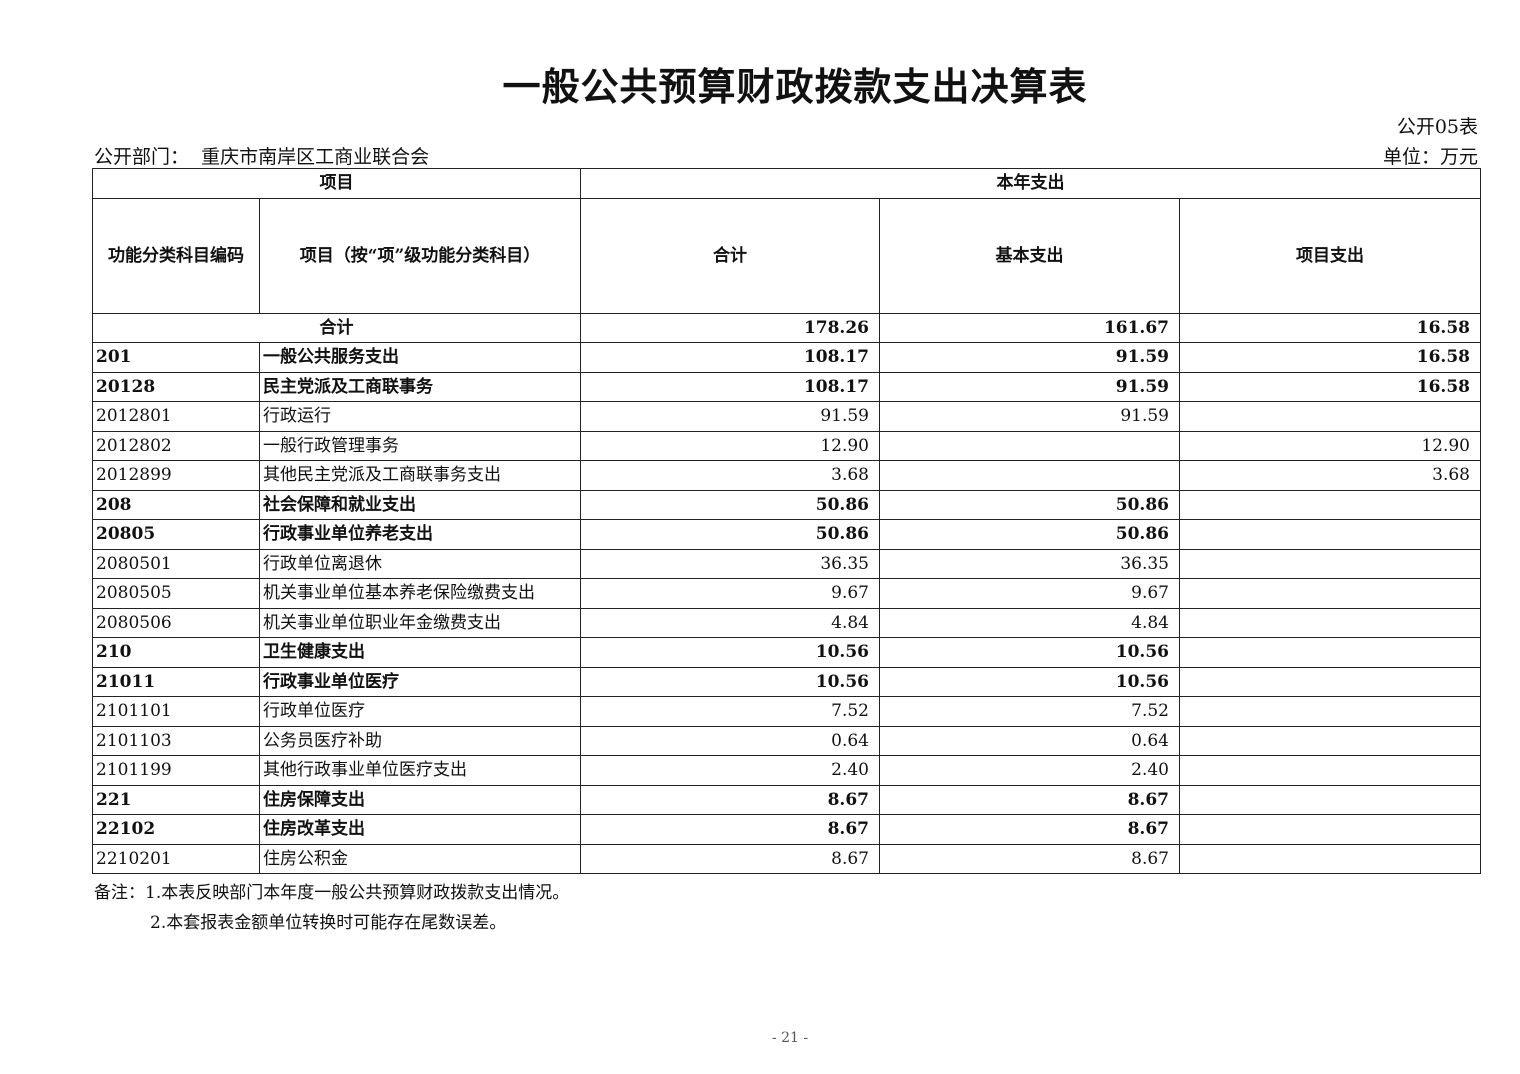 The width and height of the screenshot is (1520, 1074). What do you see at coordinates (1029, 711) in the screenshot?
I see `row-basic: 7.52` at bounding box center [1029, 711].